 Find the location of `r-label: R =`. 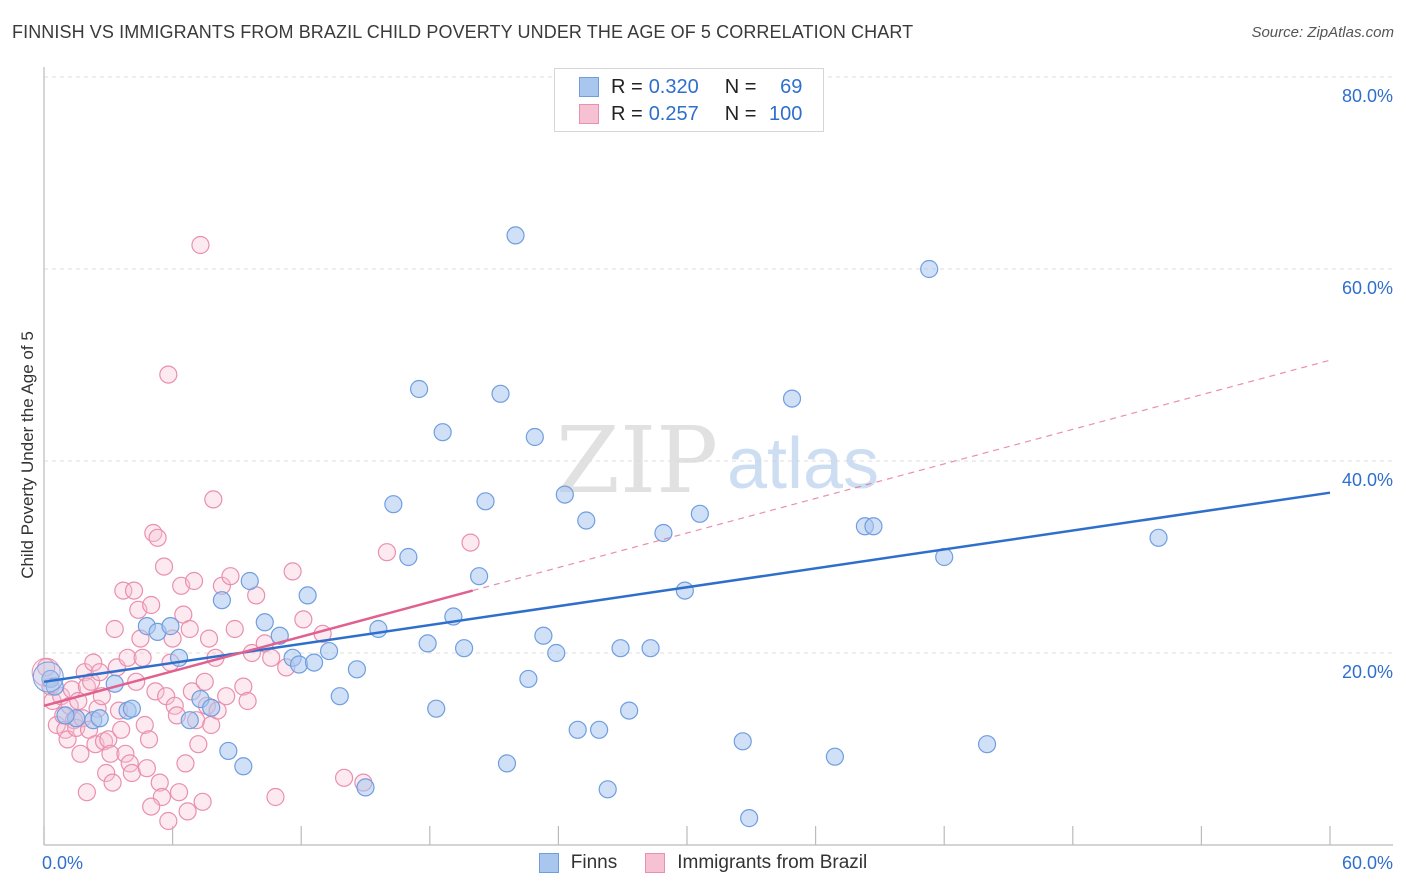

r-label: R = is located at coordinates (627, 113).